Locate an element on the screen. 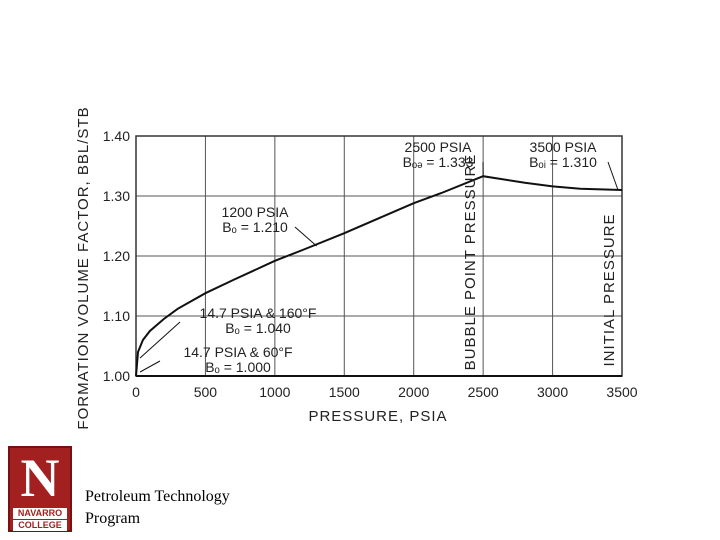  annotation-3-leader is located at coordinates (160, 340).